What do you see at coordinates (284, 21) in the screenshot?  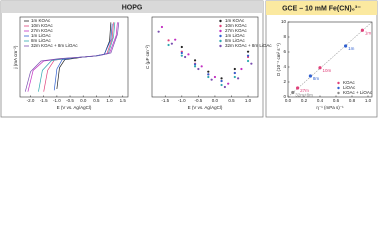 I see `y-tick-label: 10` at bounding box center [284, 21].